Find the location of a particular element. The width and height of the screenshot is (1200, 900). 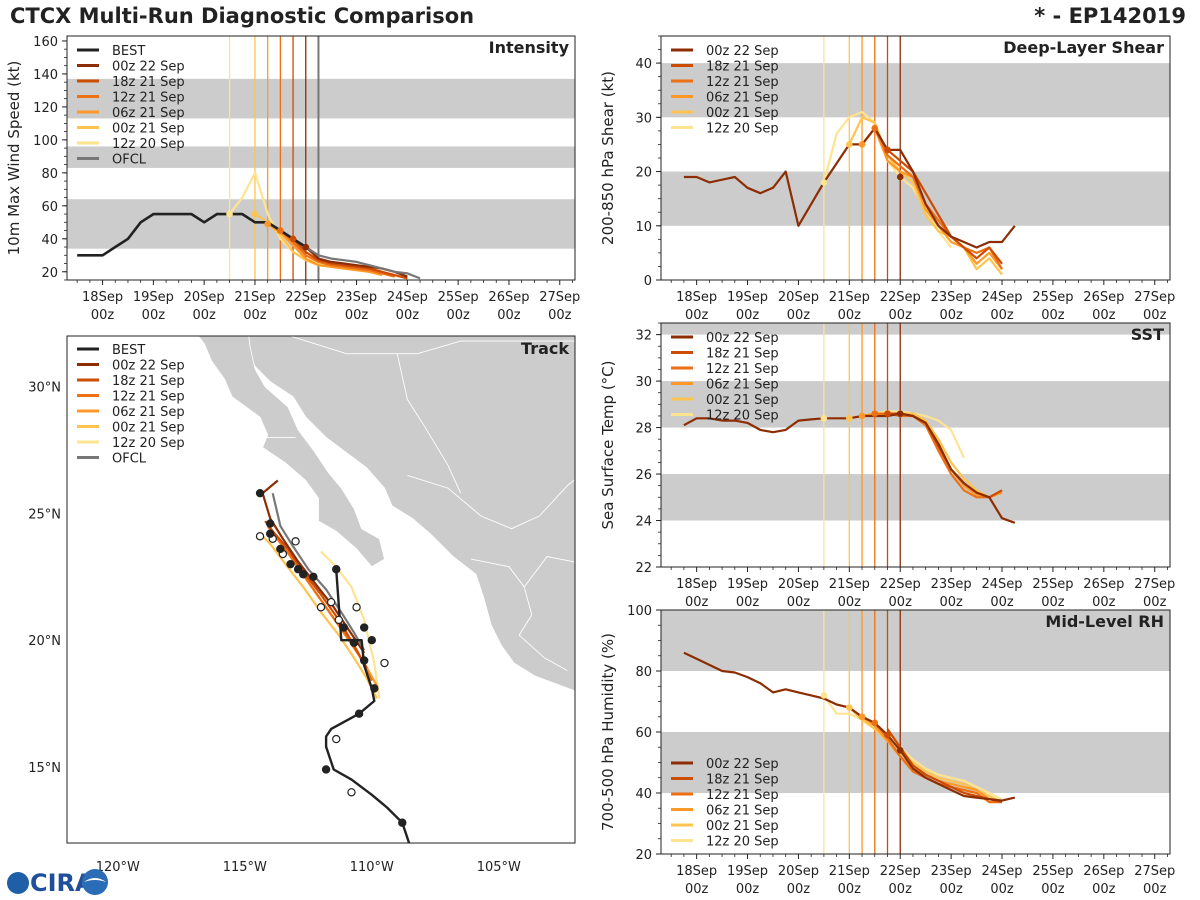

rh-marker-18z-21-sep is located at coordinates (887, 735).